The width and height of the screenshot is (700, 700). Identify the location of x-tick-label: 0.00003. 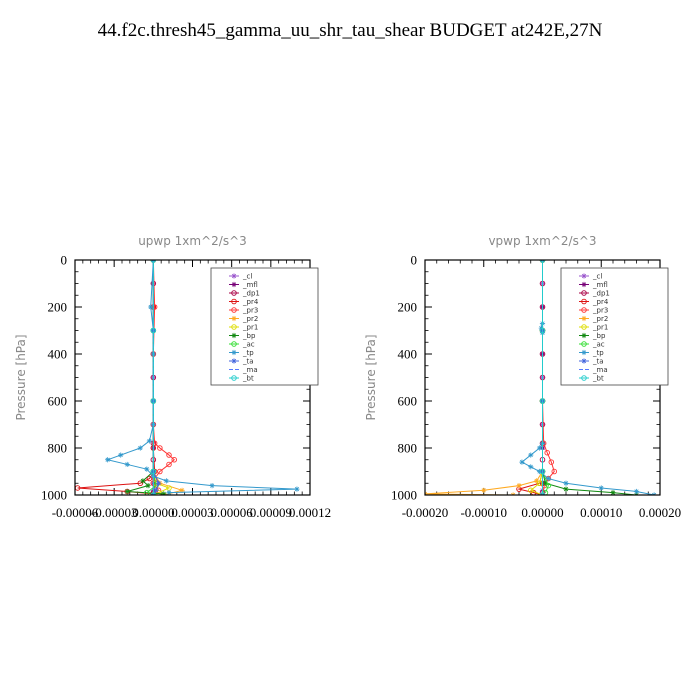
(192, 512).